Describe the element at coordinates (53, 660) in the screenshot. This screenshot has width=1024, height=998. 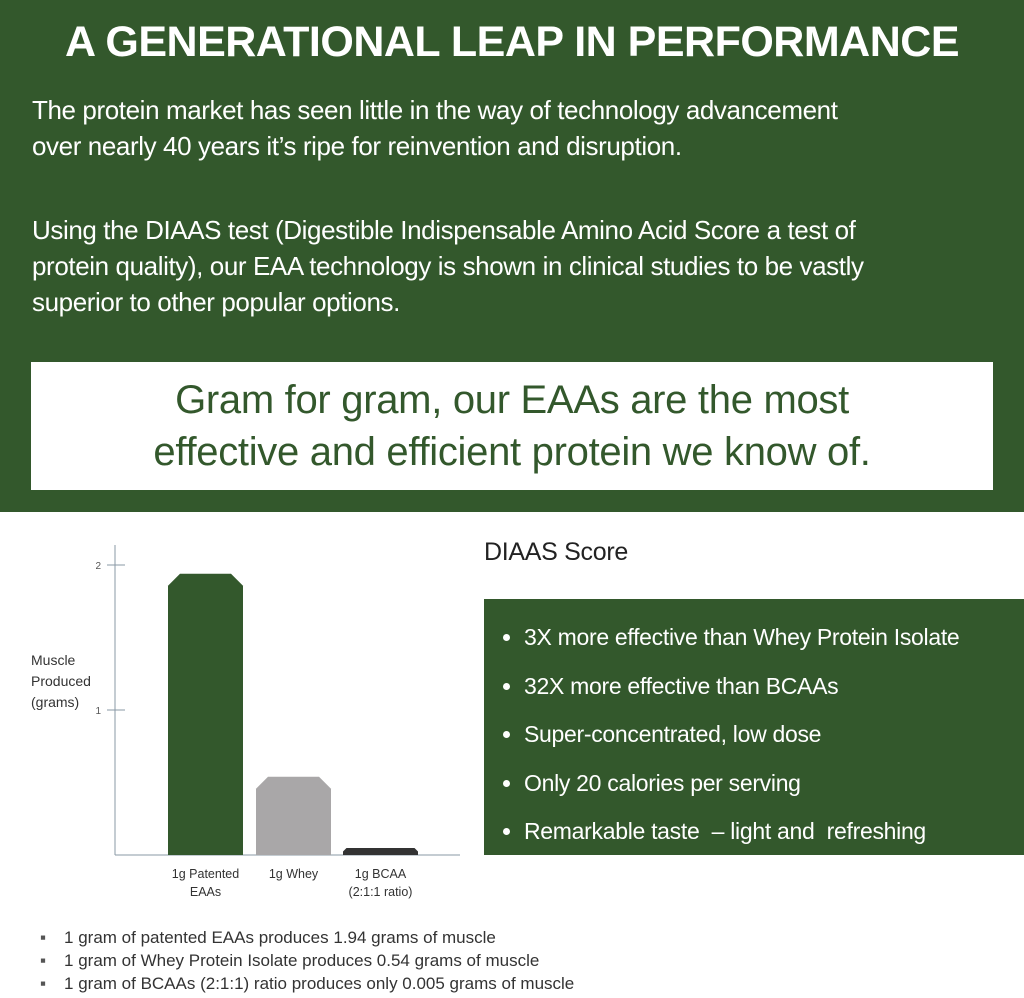
I see `y-axis-label: Muscle` at that location.